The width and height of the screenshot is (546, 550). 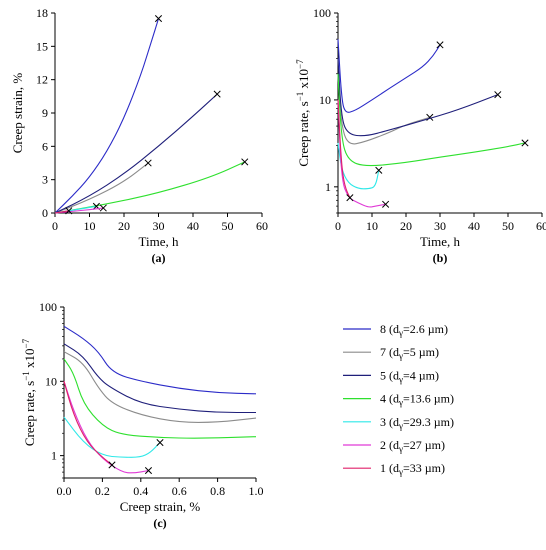 I want to click on y-tick-label: 15, so click(x=42, y=46).